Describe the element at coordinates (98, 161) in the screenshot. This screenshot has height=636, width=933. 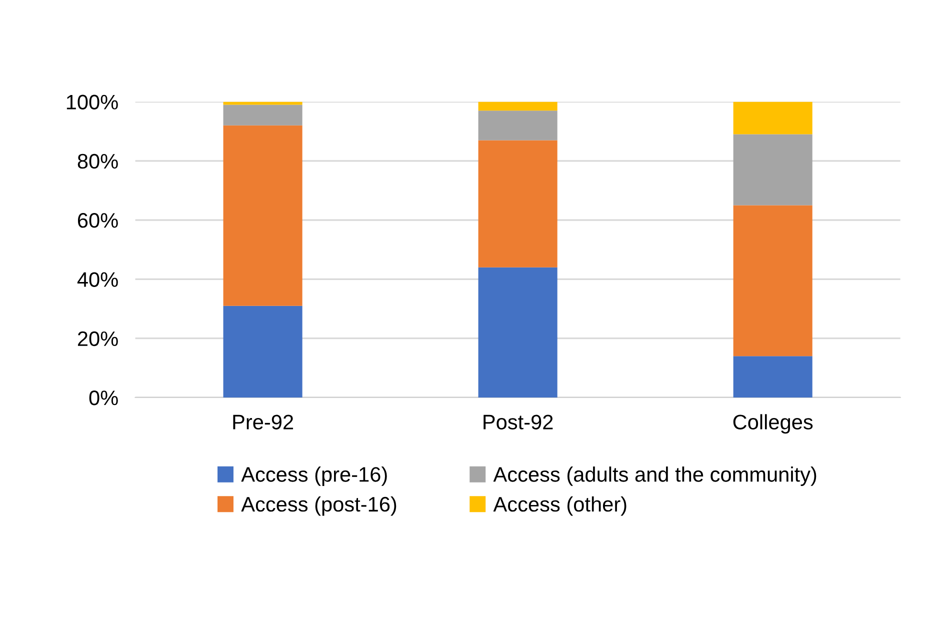
I see `y-tick-label: 80%` at that location.